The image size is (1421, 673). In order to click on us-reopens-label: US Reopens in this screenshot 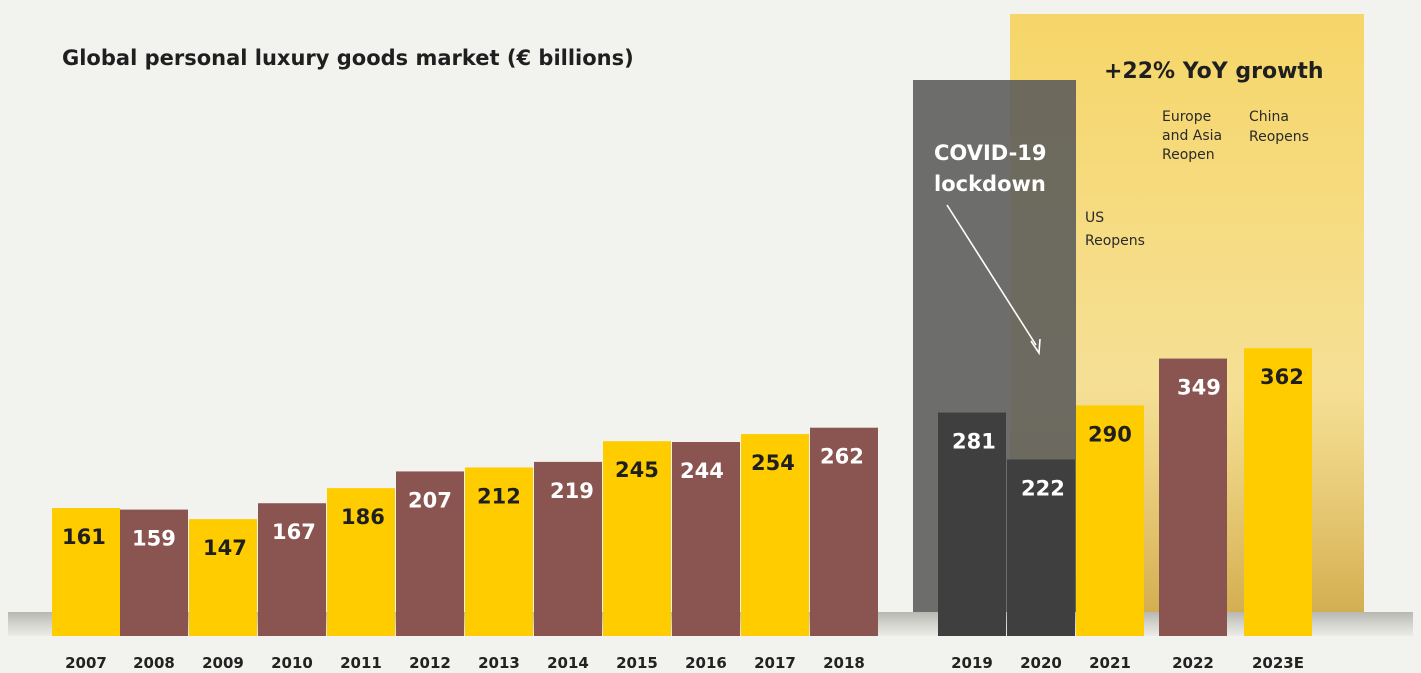, I will do `click(1115, 229)`.